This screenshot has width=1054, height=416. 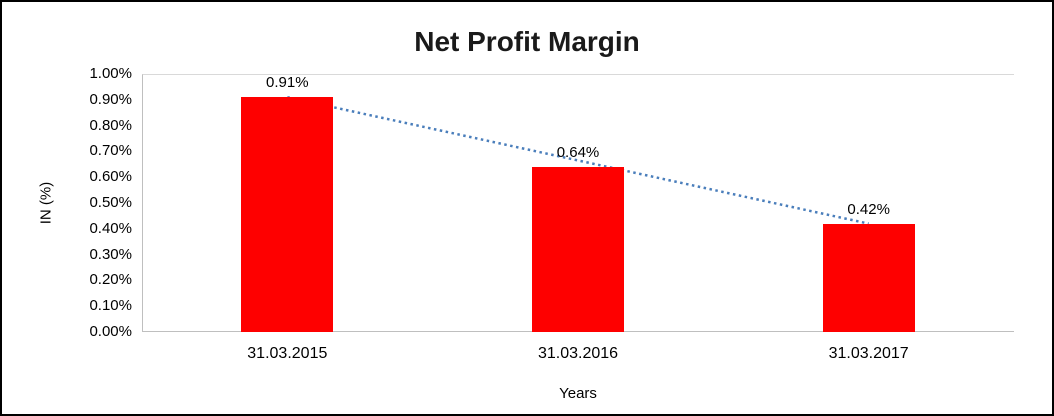 I want to click on y-axis-tick-label: 0.10%, so click(x=110, y=306).